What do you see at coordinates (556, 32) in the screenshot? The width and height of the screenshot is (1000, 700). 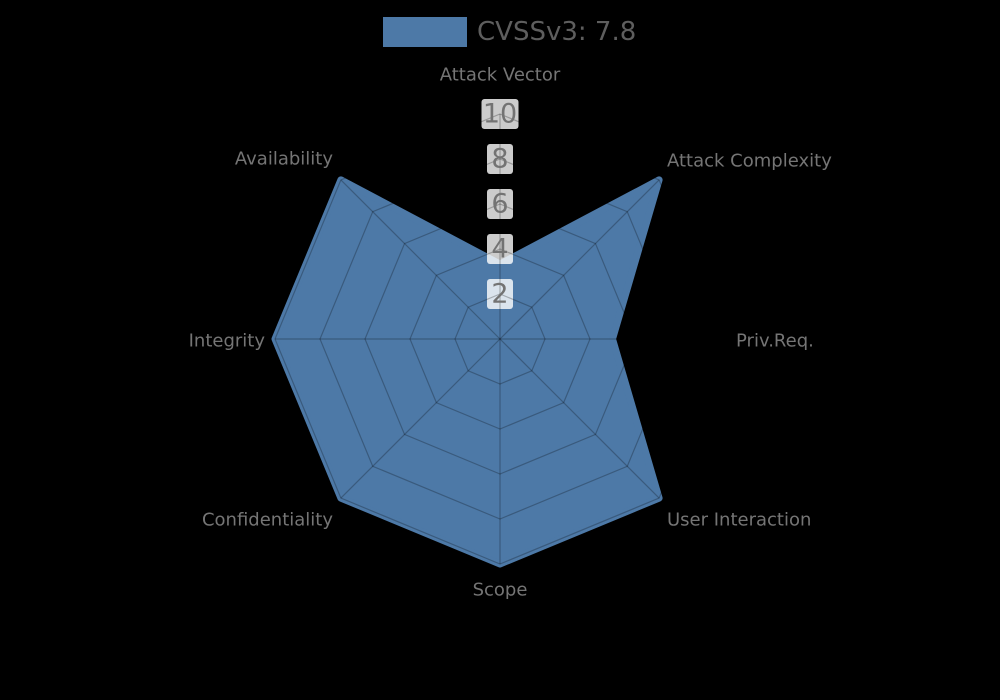 I see `legend-label: CVSSv3: 7.8` at bounding box center [556, 32].